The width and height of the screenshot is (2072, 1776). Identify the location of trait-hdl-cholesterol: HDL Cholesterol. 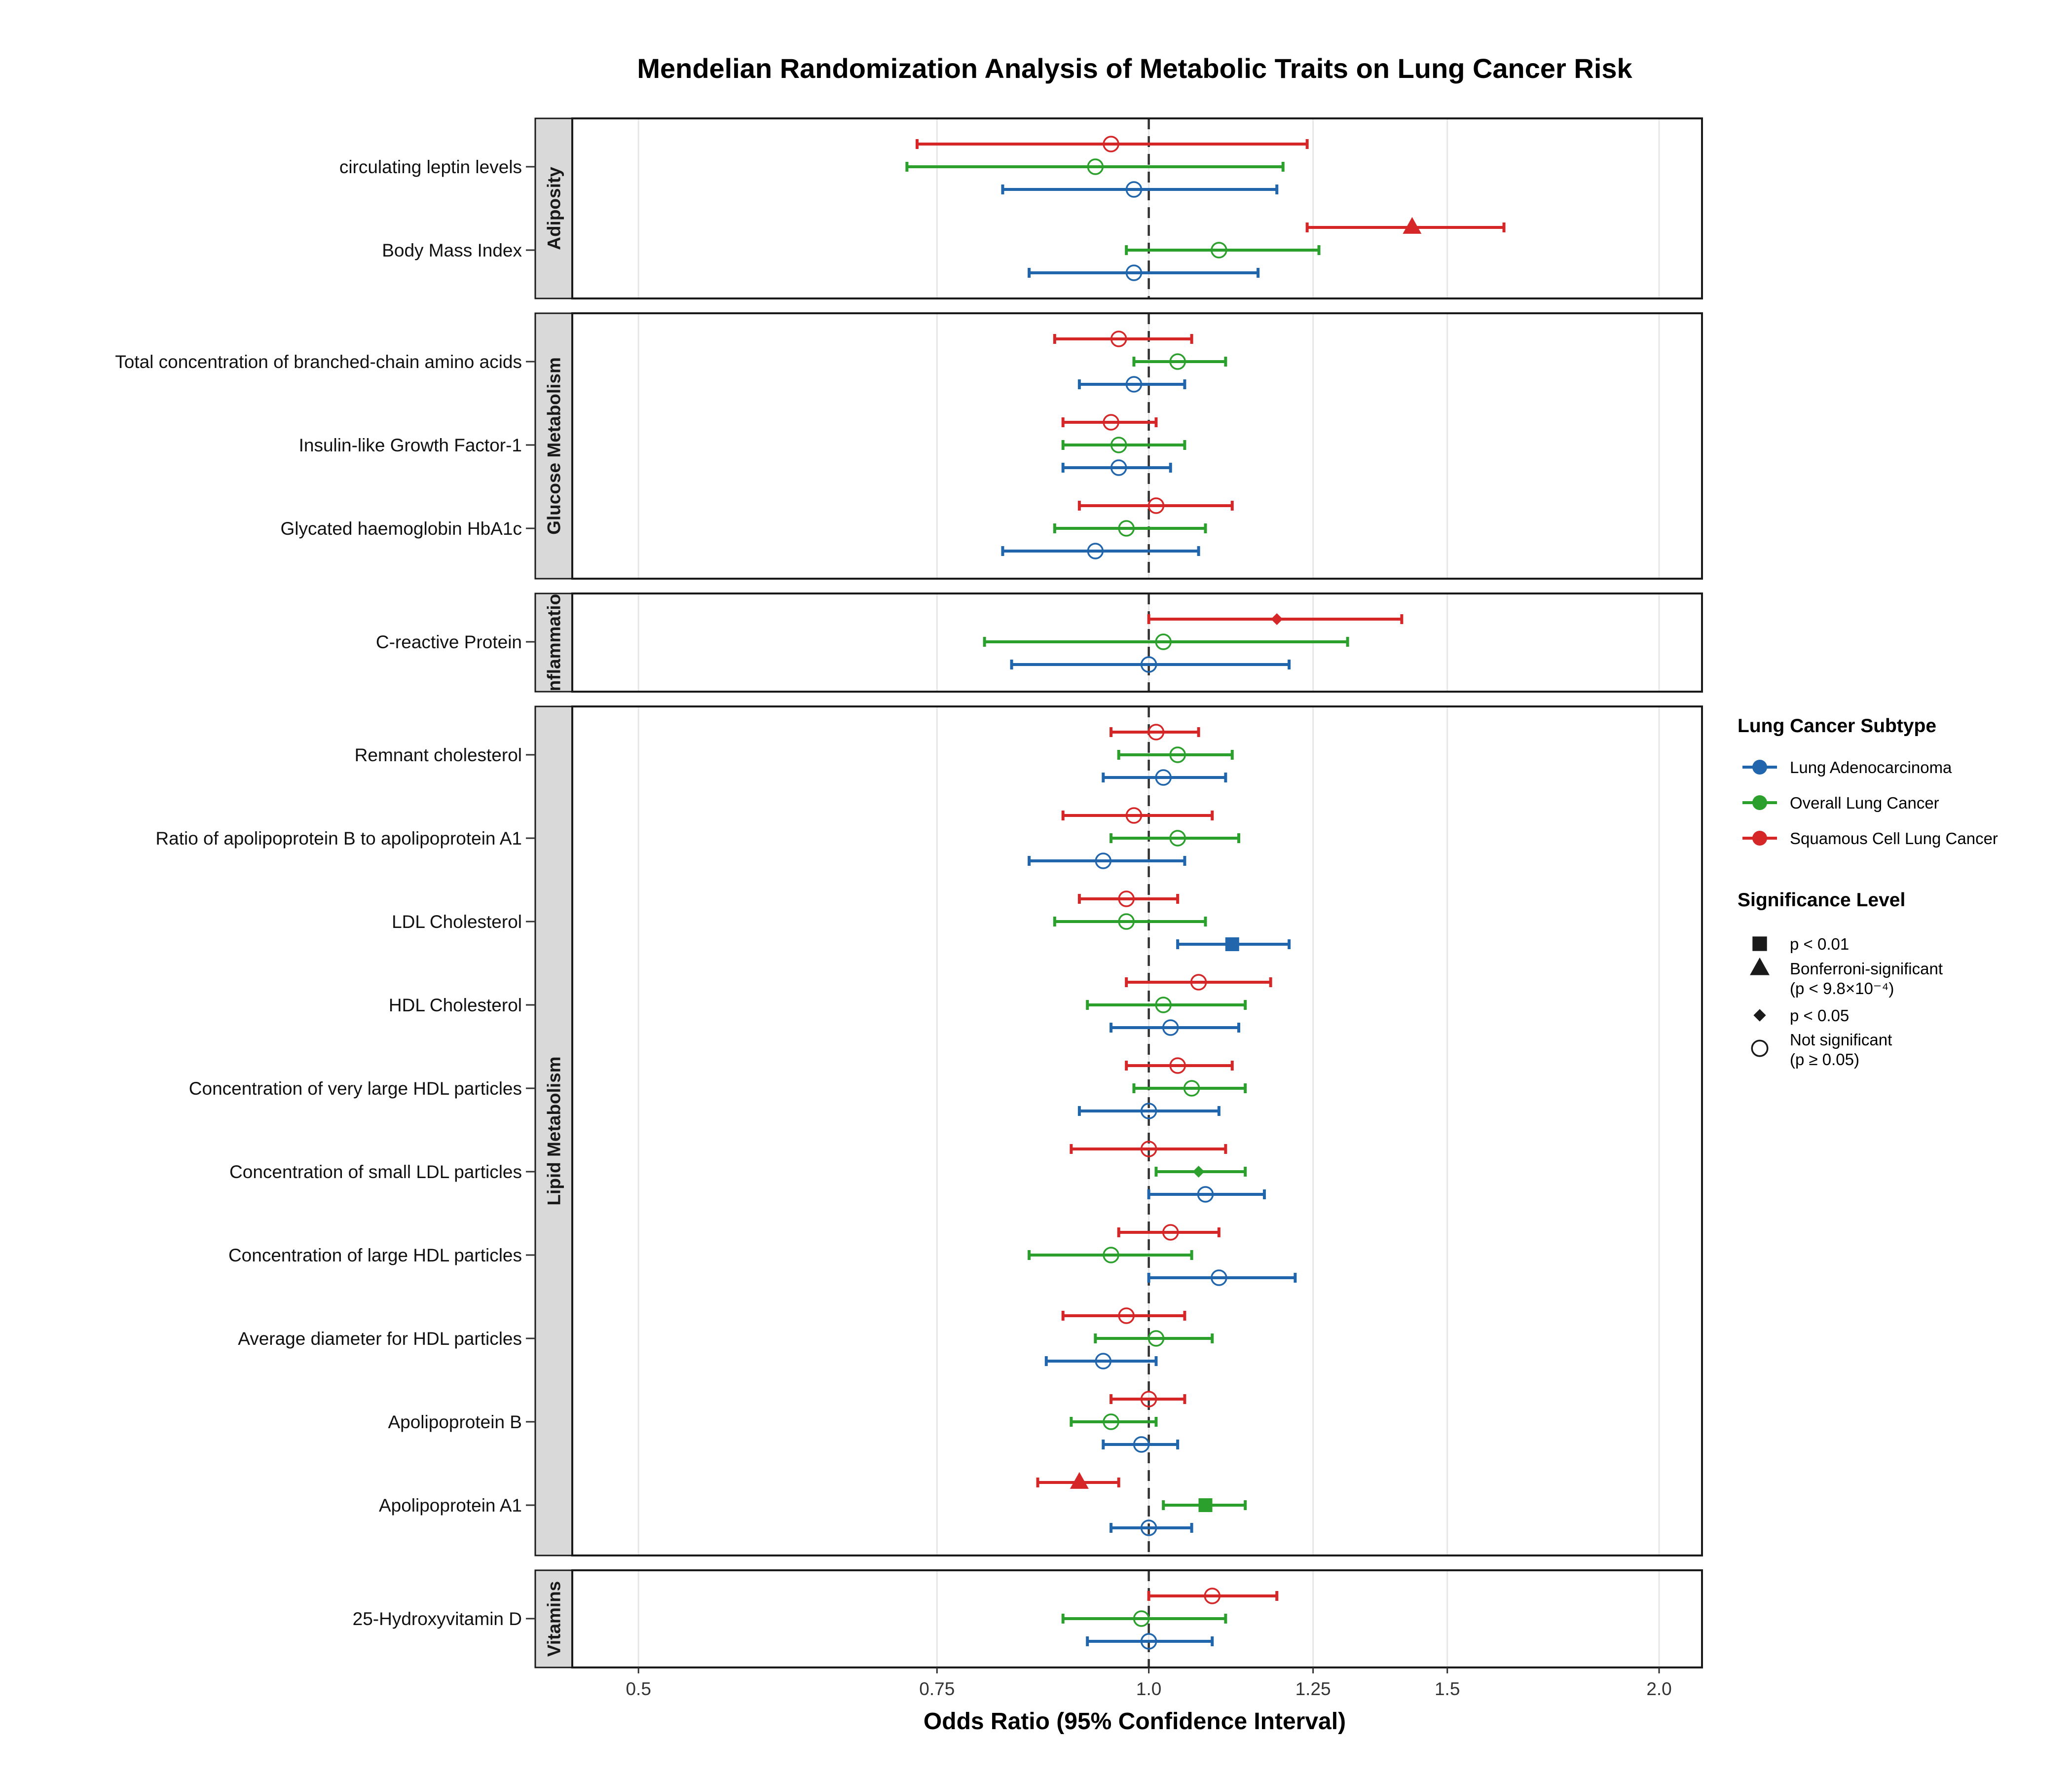
(831, 1005).